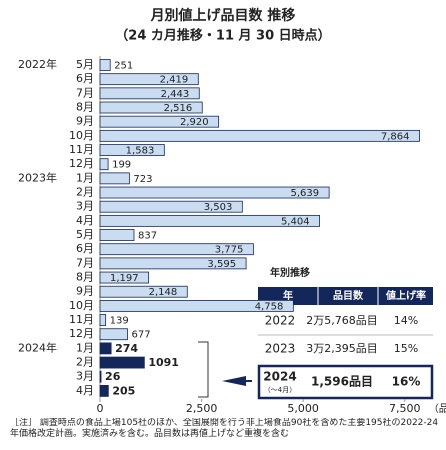  What do you see at coordinates (406, 348) in the screenshot?
I see `table-cell: 15%` at bounding box center [406, 348].